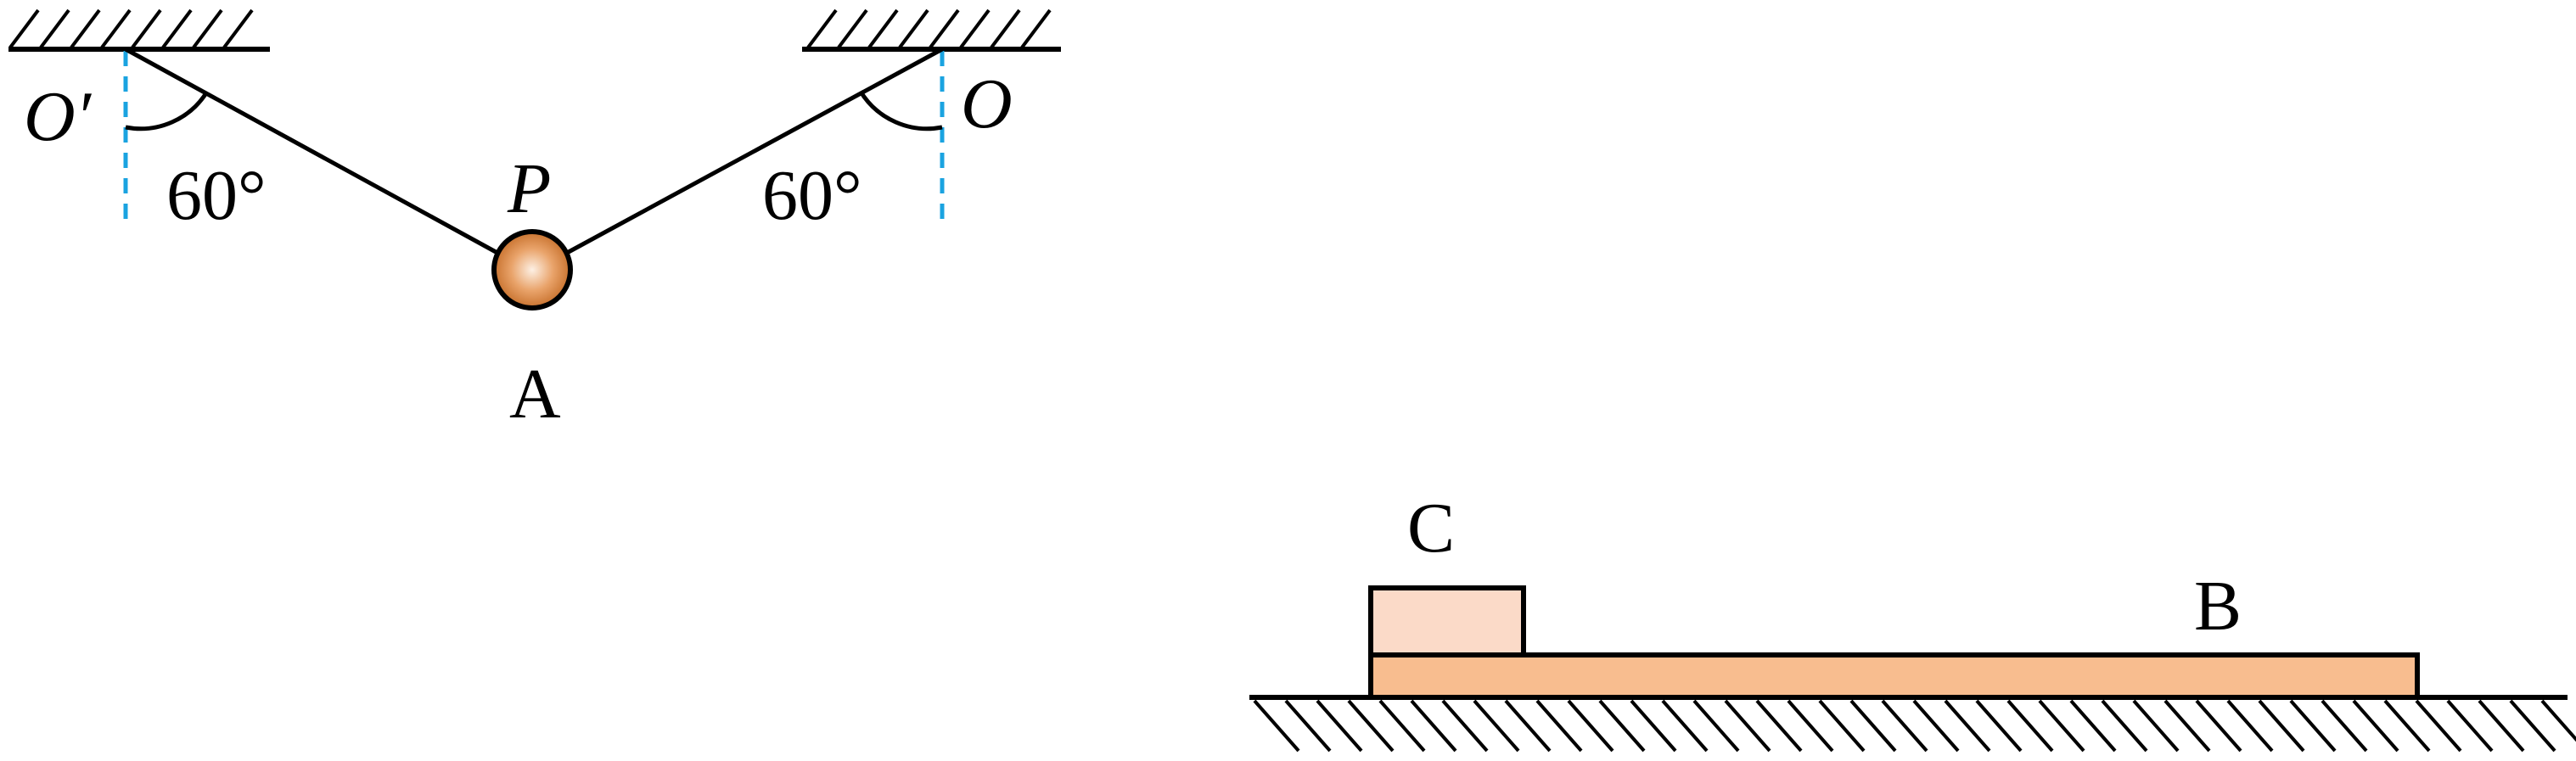  Describe the element at coordinates (900, 110) in the screenshot. I see `angle-arc-right` at that location.